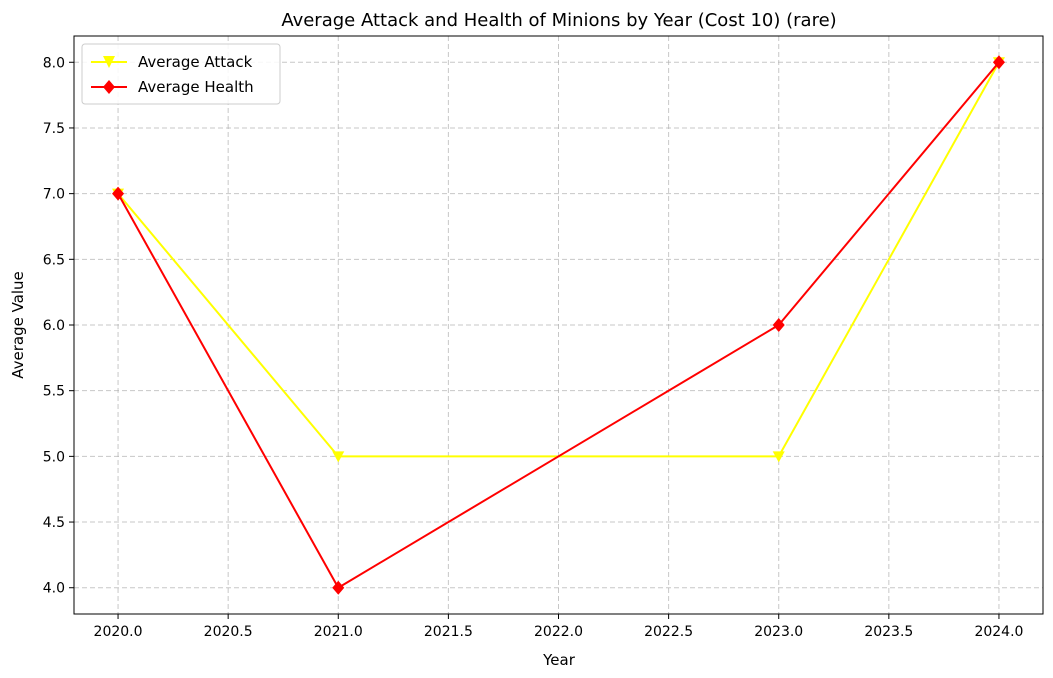  What do you see at coordinates (998, 632) in the screenshot?
I see `x-tick-label: 2024.0` at bounding box center [998, 632].